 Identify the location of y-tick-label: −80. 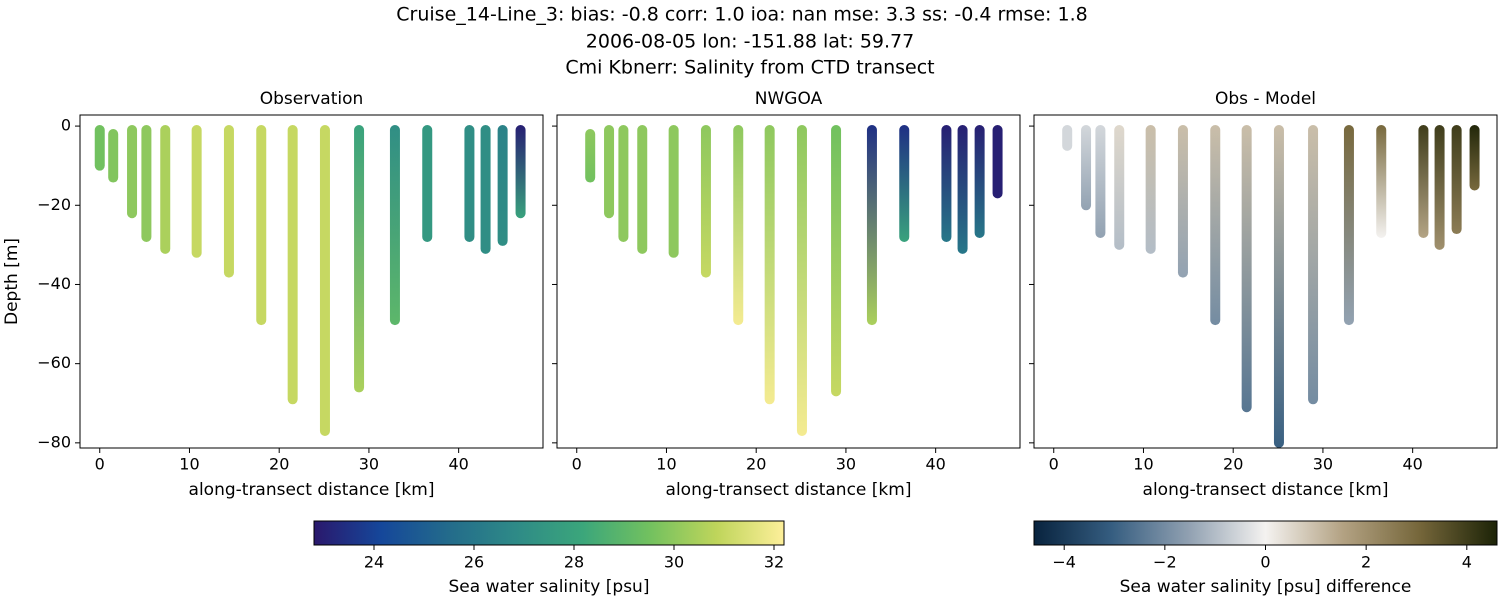
(54, 441).